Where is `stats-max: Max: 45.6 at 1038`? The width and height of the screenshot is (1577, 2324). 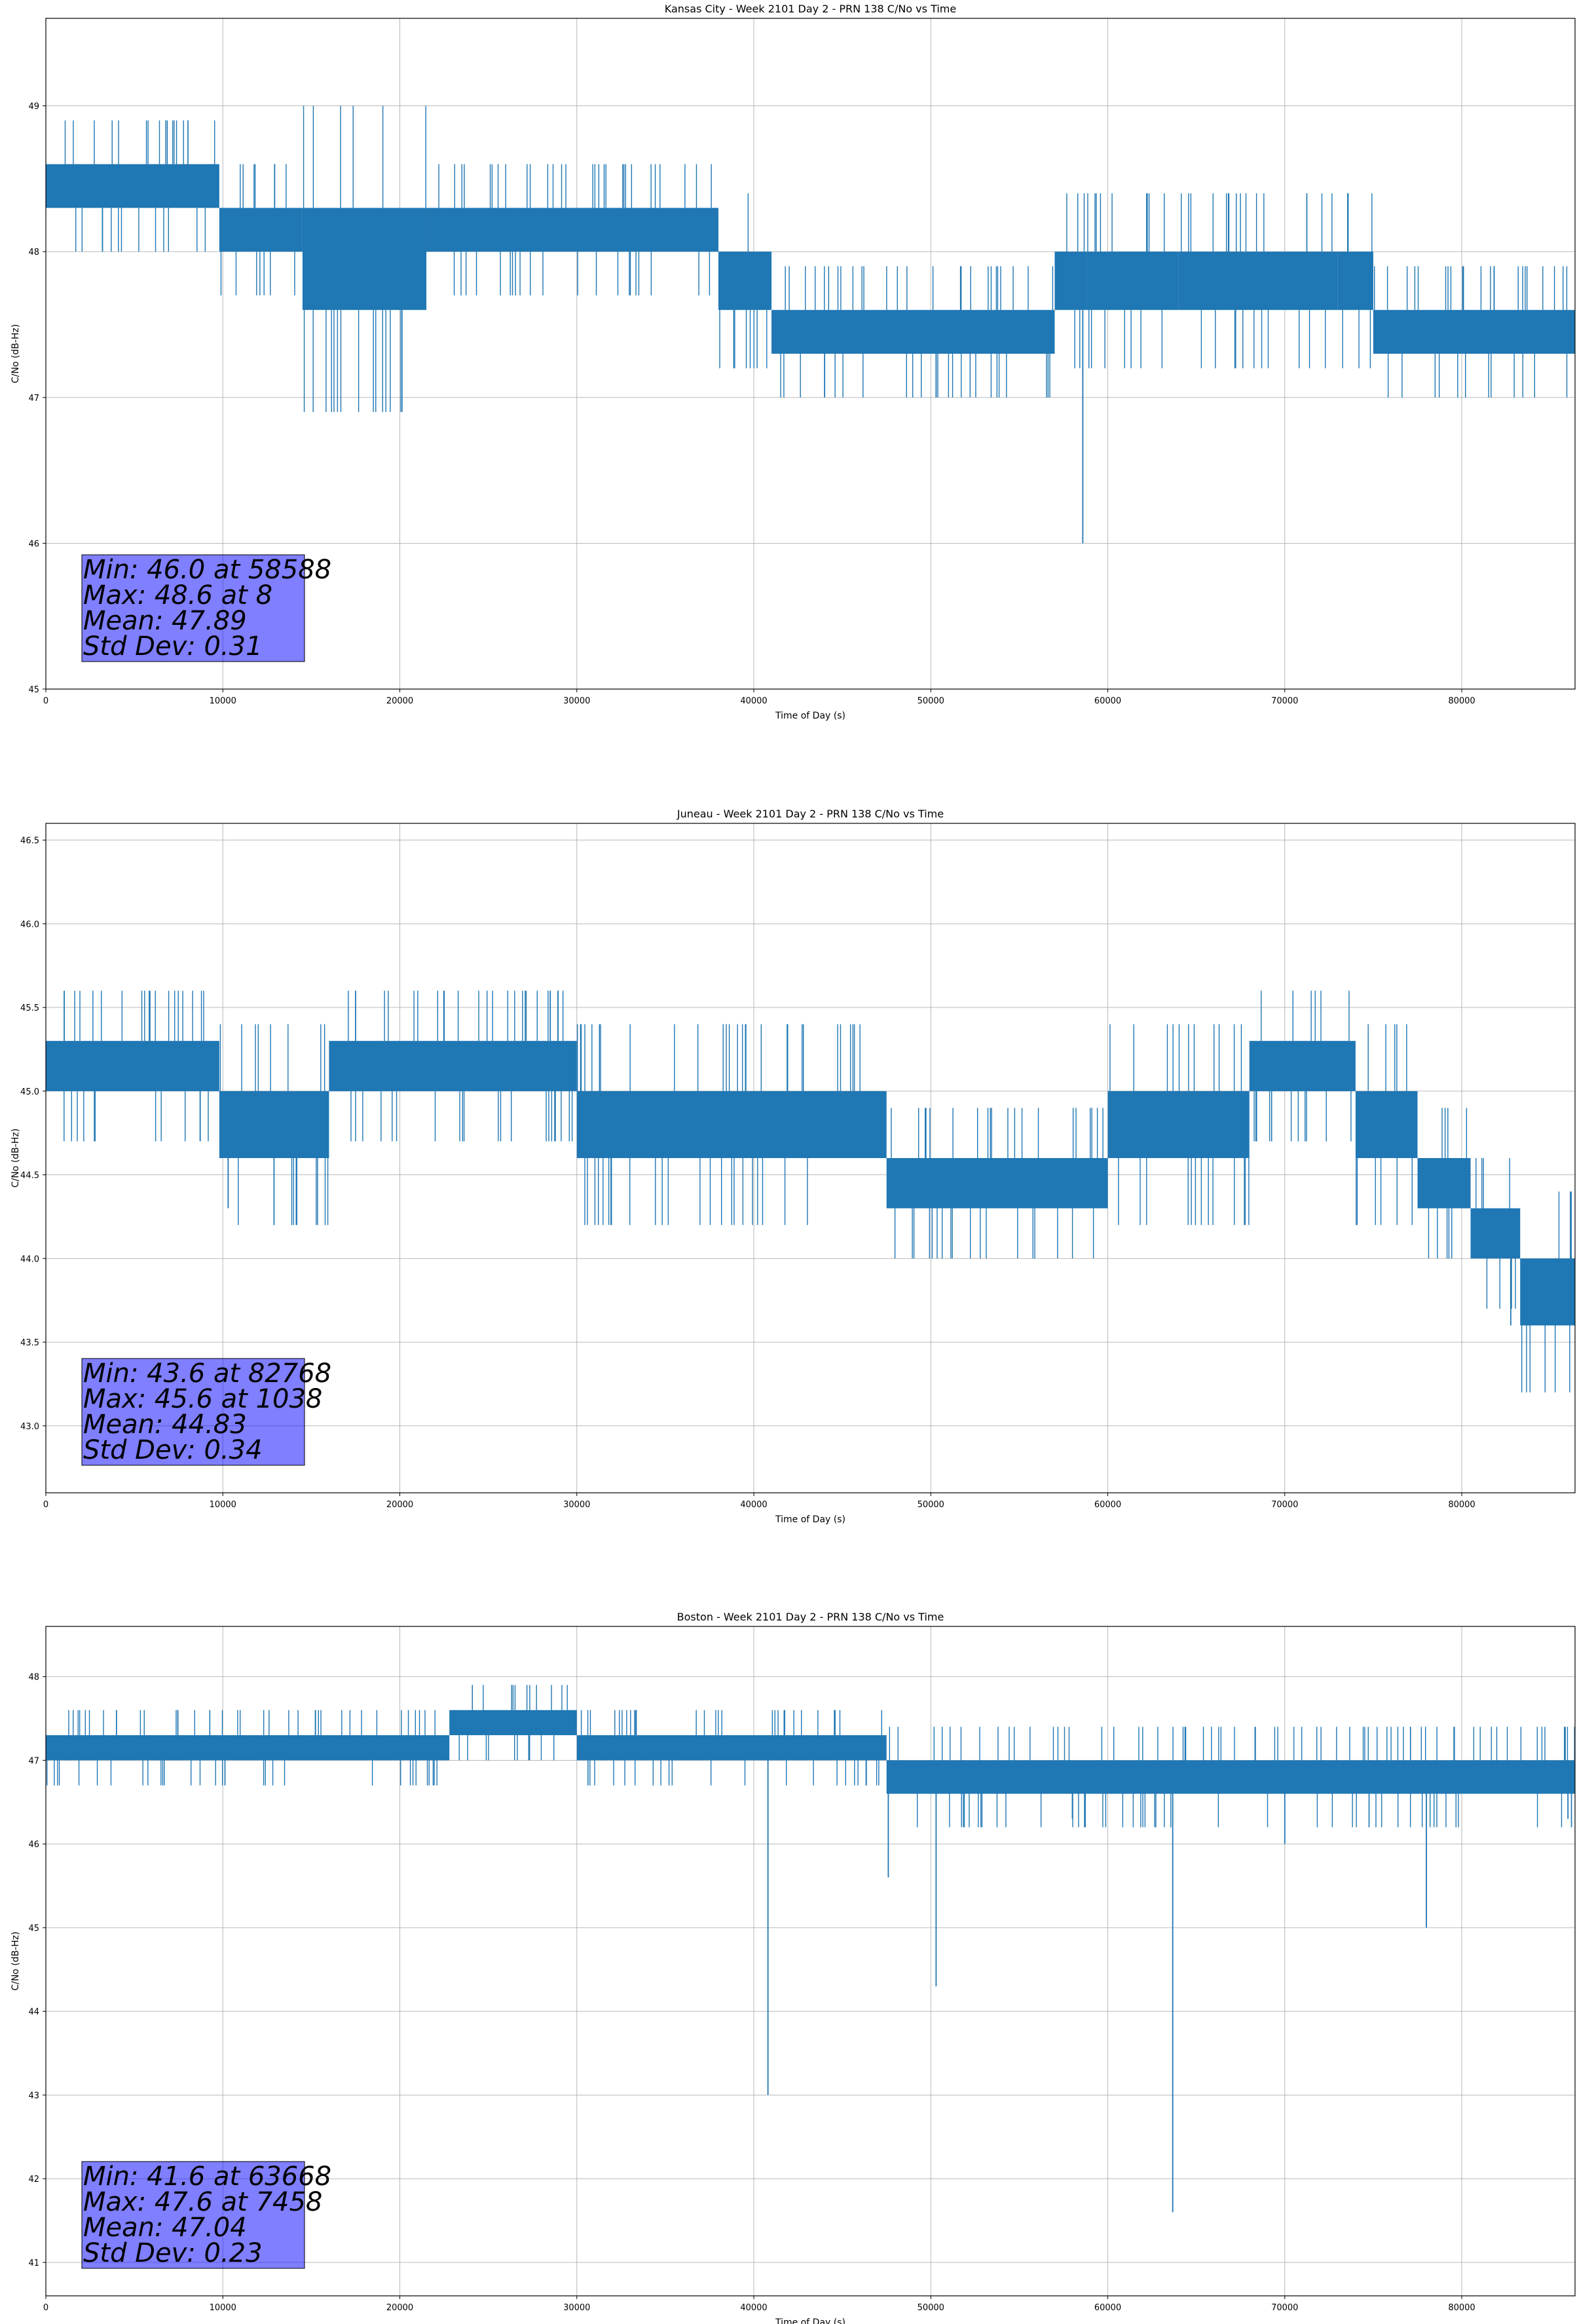 stats-max: Max: 45.6 at 1038 is located at coordinates (202, 1399).